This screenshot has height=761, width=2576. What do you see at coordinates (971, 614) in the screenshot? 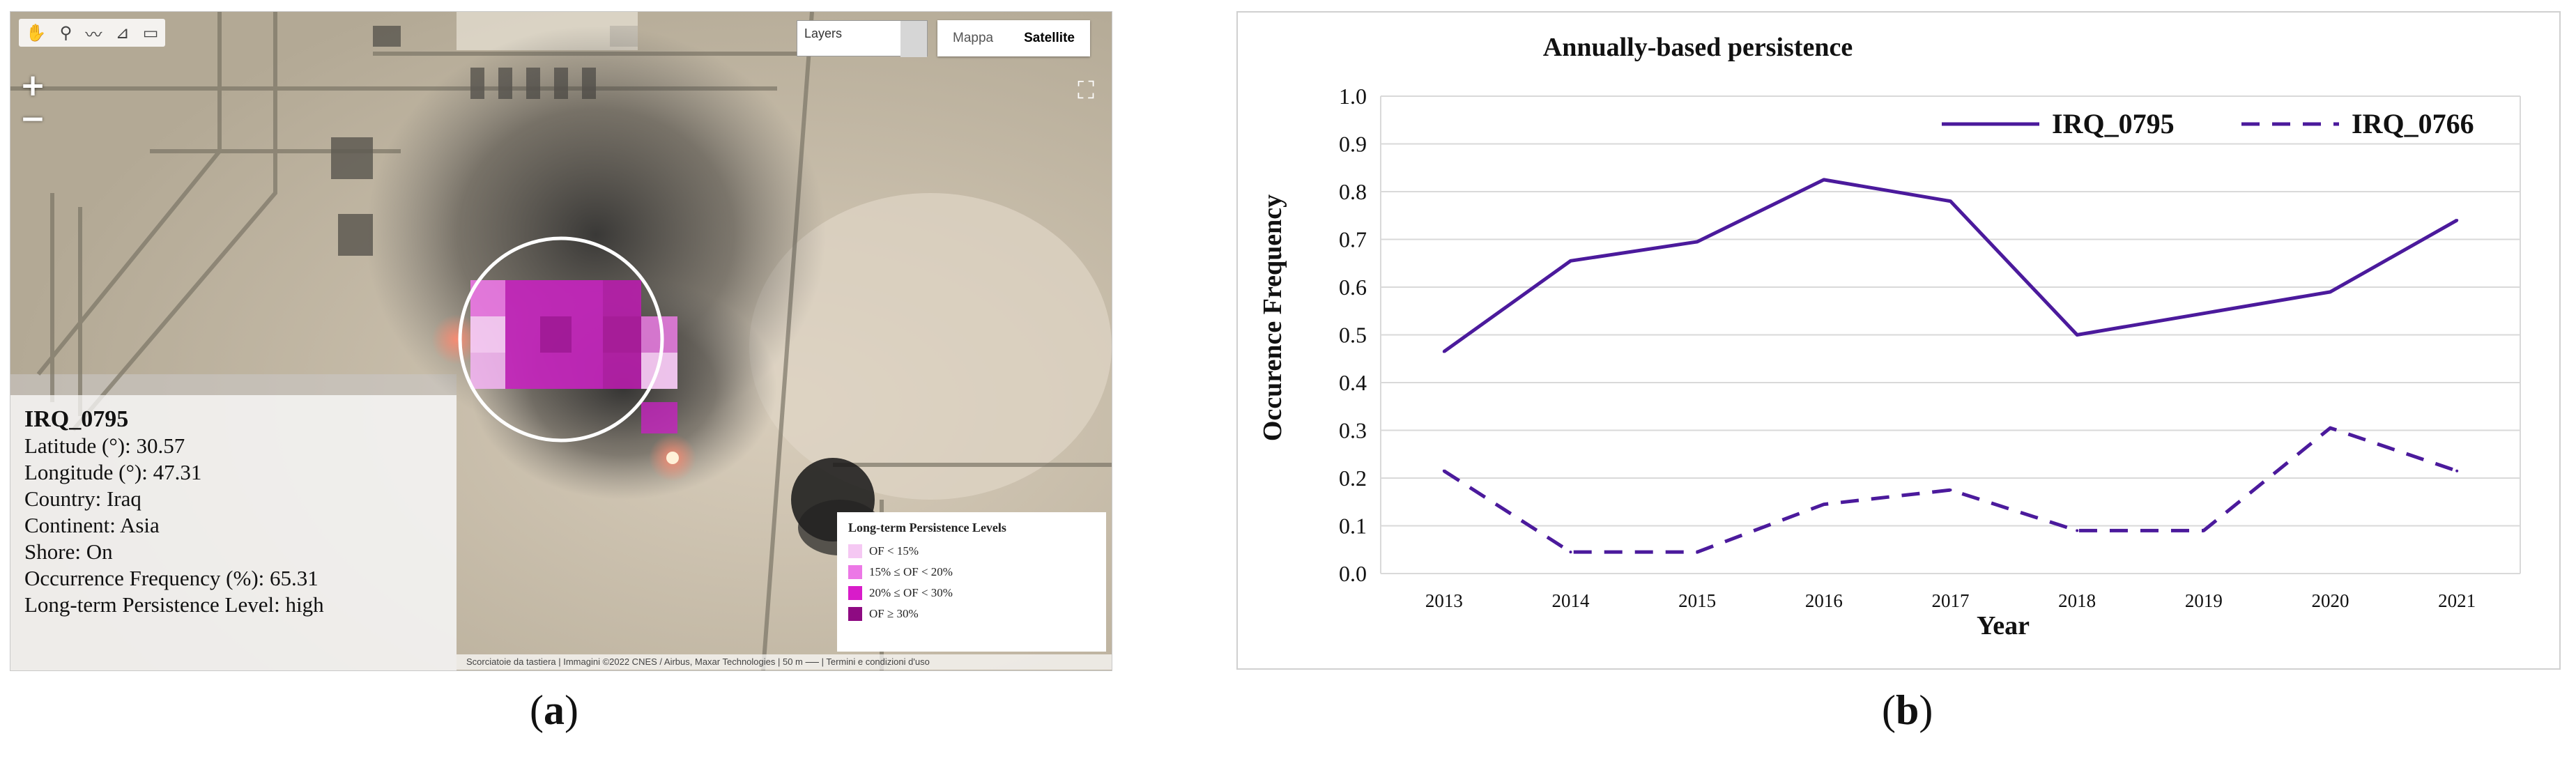
I see `legend-item: OF ≥ 30%` at bounding box center [971, 614].